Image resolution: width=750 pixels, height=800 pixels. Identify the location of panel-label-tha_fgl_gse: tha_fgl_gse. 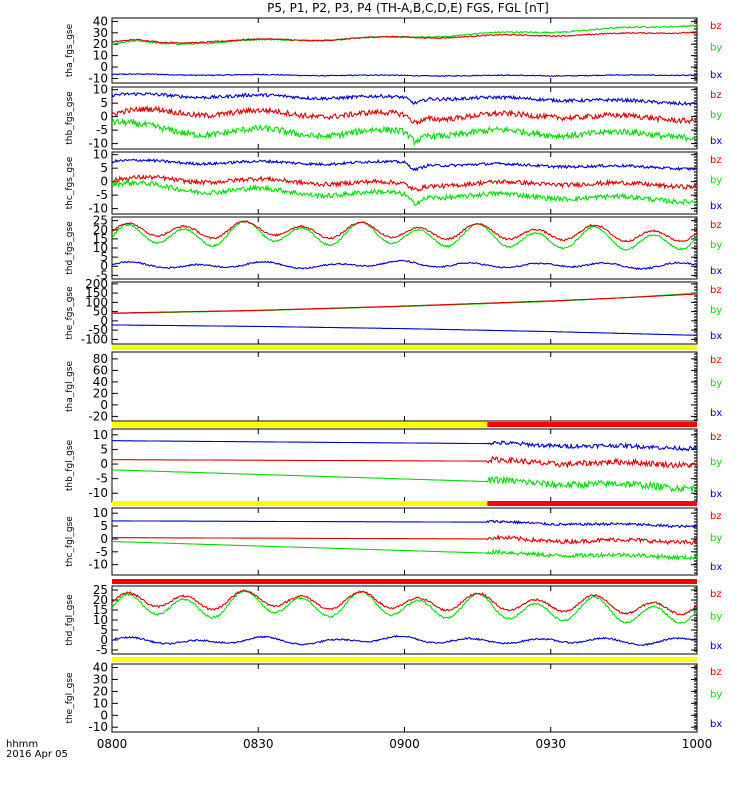
(70, 387).